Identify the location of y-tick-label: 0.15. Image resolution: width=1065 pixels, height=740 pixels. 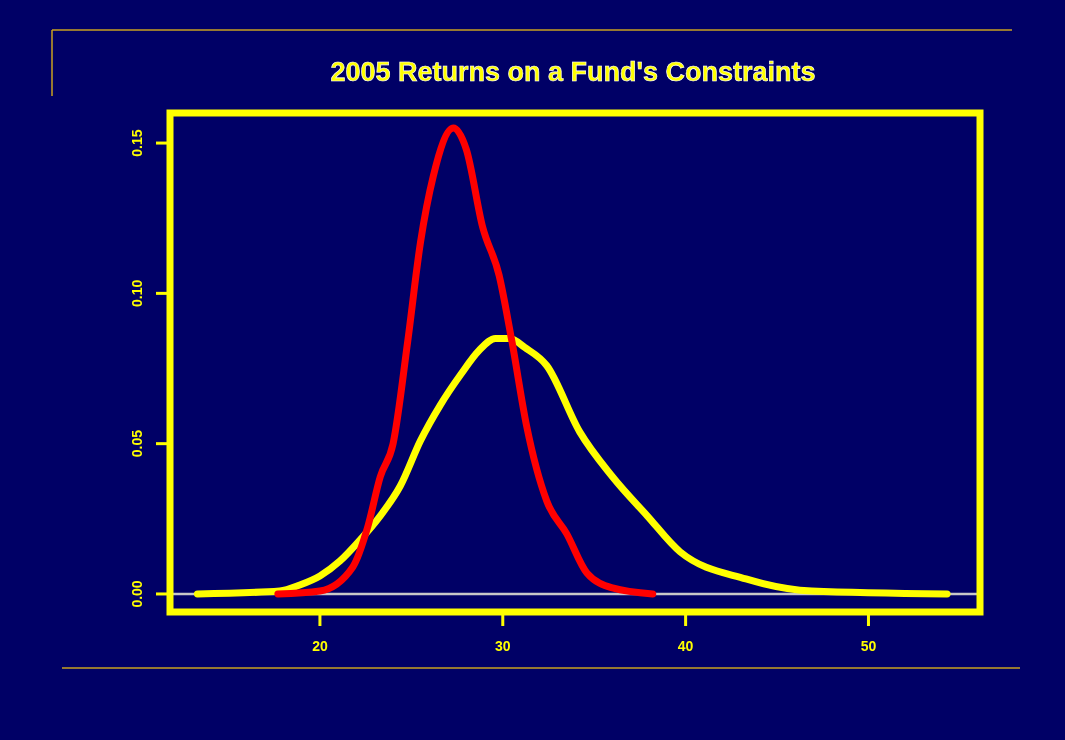
(137, 143).